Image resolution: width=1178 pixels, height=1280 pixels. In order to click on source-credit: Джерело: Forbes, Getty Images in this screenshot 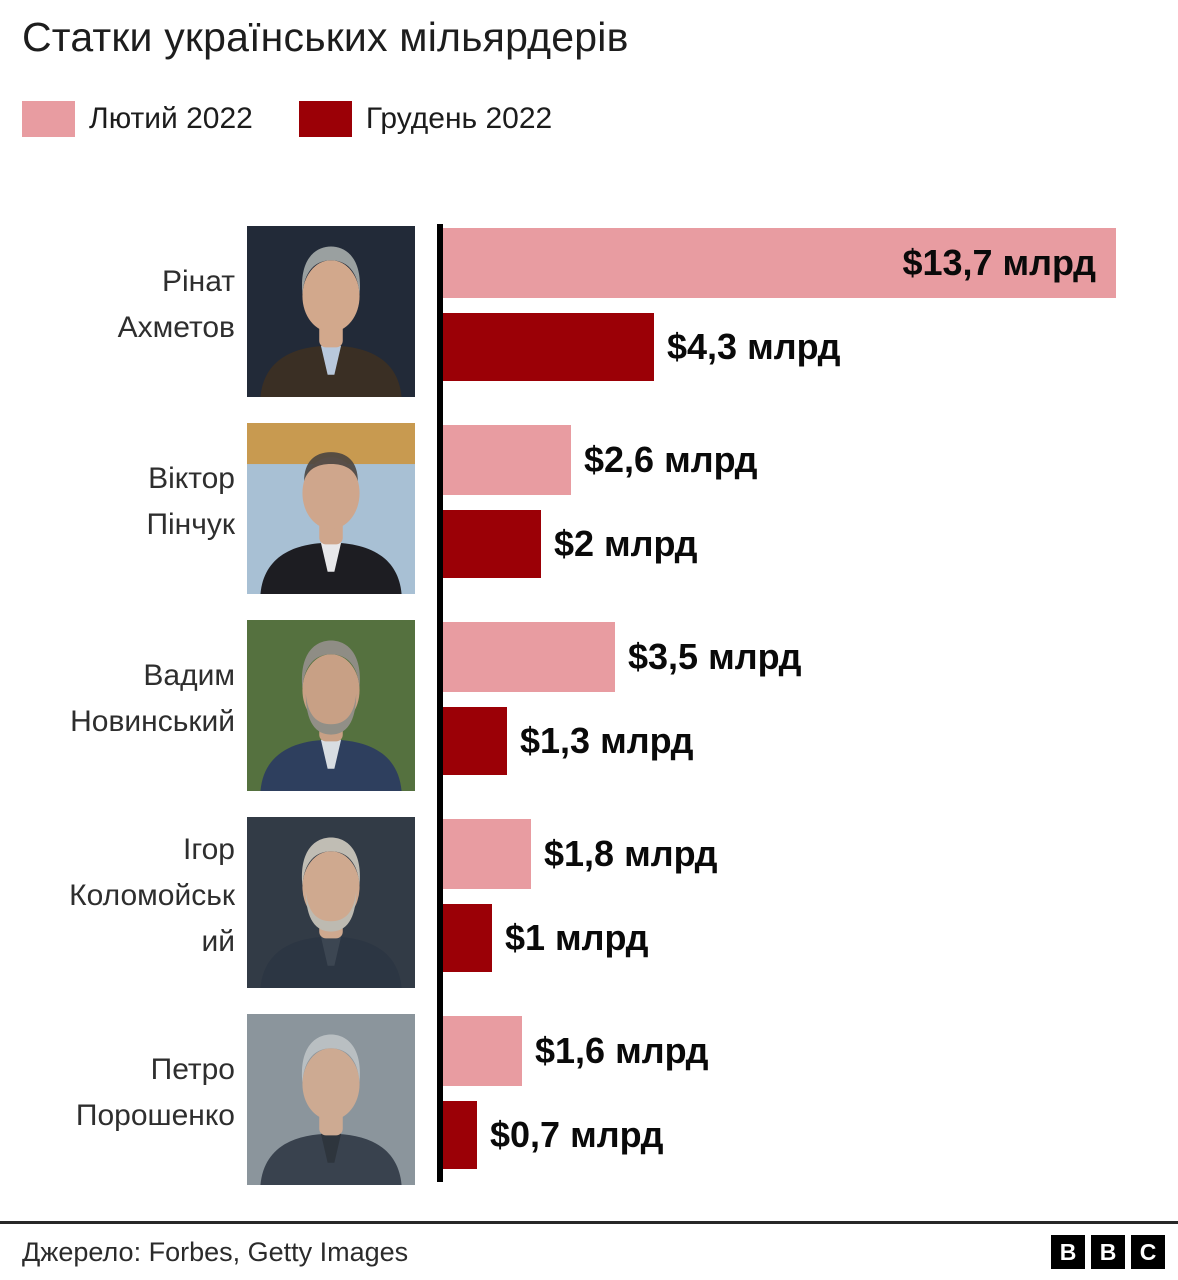, I will do `click(215, 1252)`.